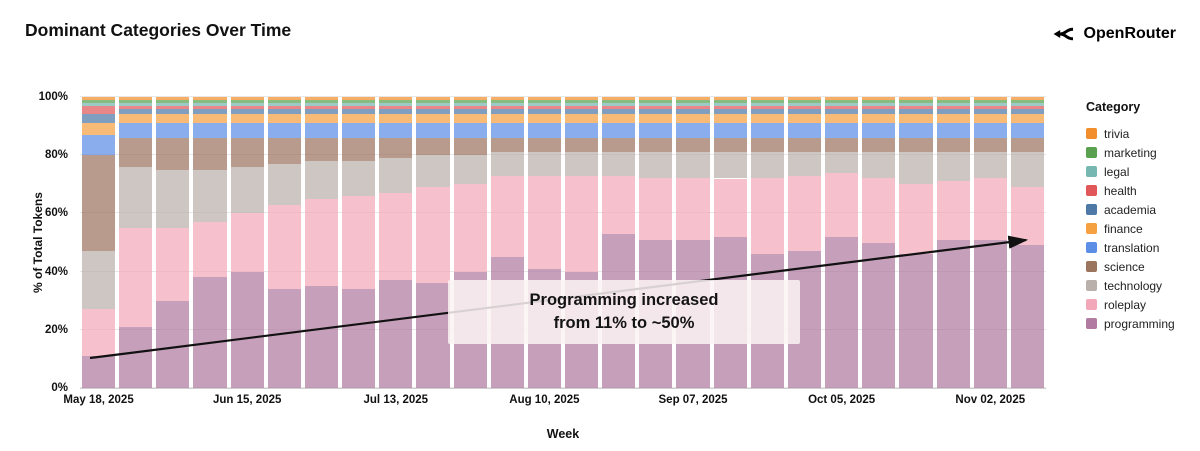  Describe the element at coordinates (1142, 133) in the screenshot. I see `legend-item-trivia: trivia` at that location.